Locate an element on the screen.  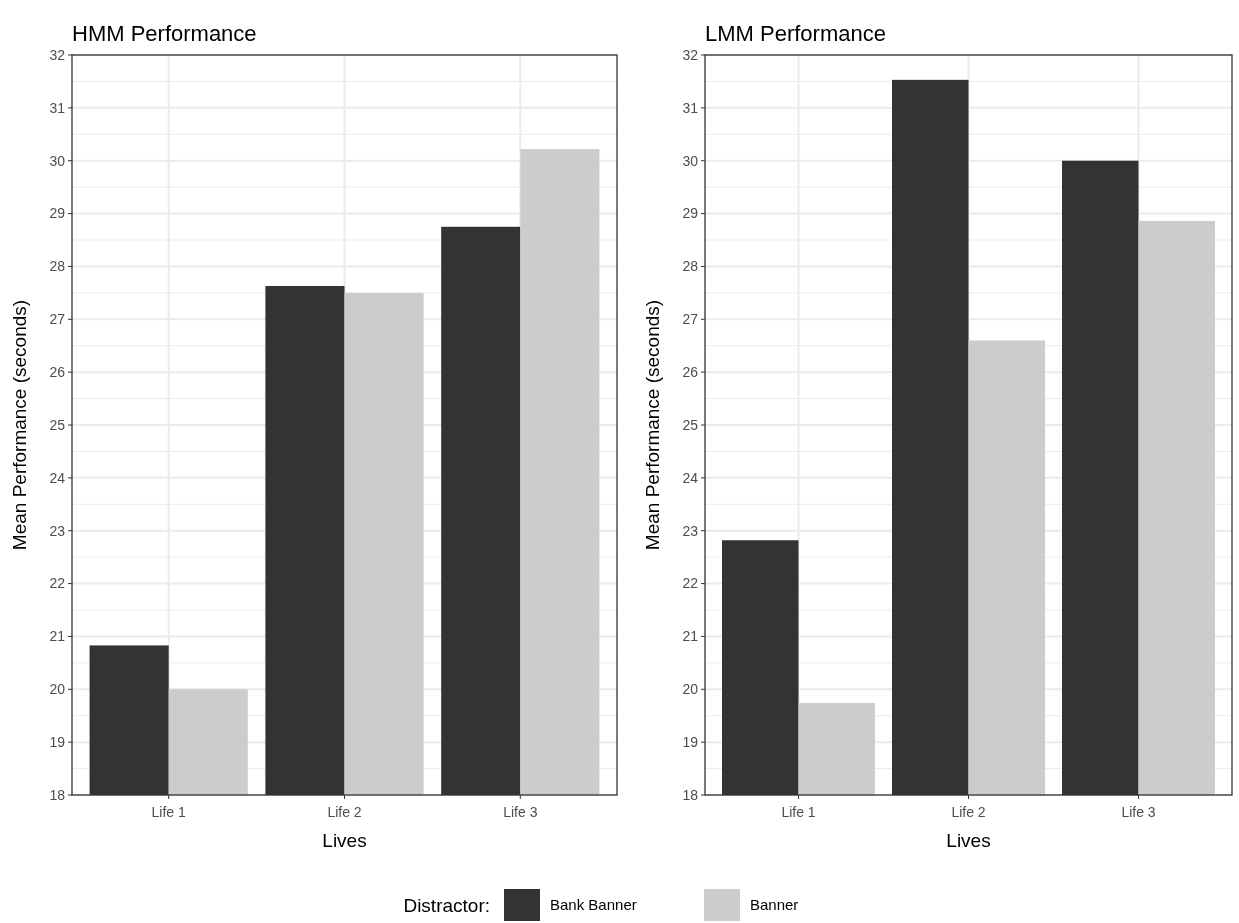
legend-title: Distractor: is located at coordinates (446, 905).